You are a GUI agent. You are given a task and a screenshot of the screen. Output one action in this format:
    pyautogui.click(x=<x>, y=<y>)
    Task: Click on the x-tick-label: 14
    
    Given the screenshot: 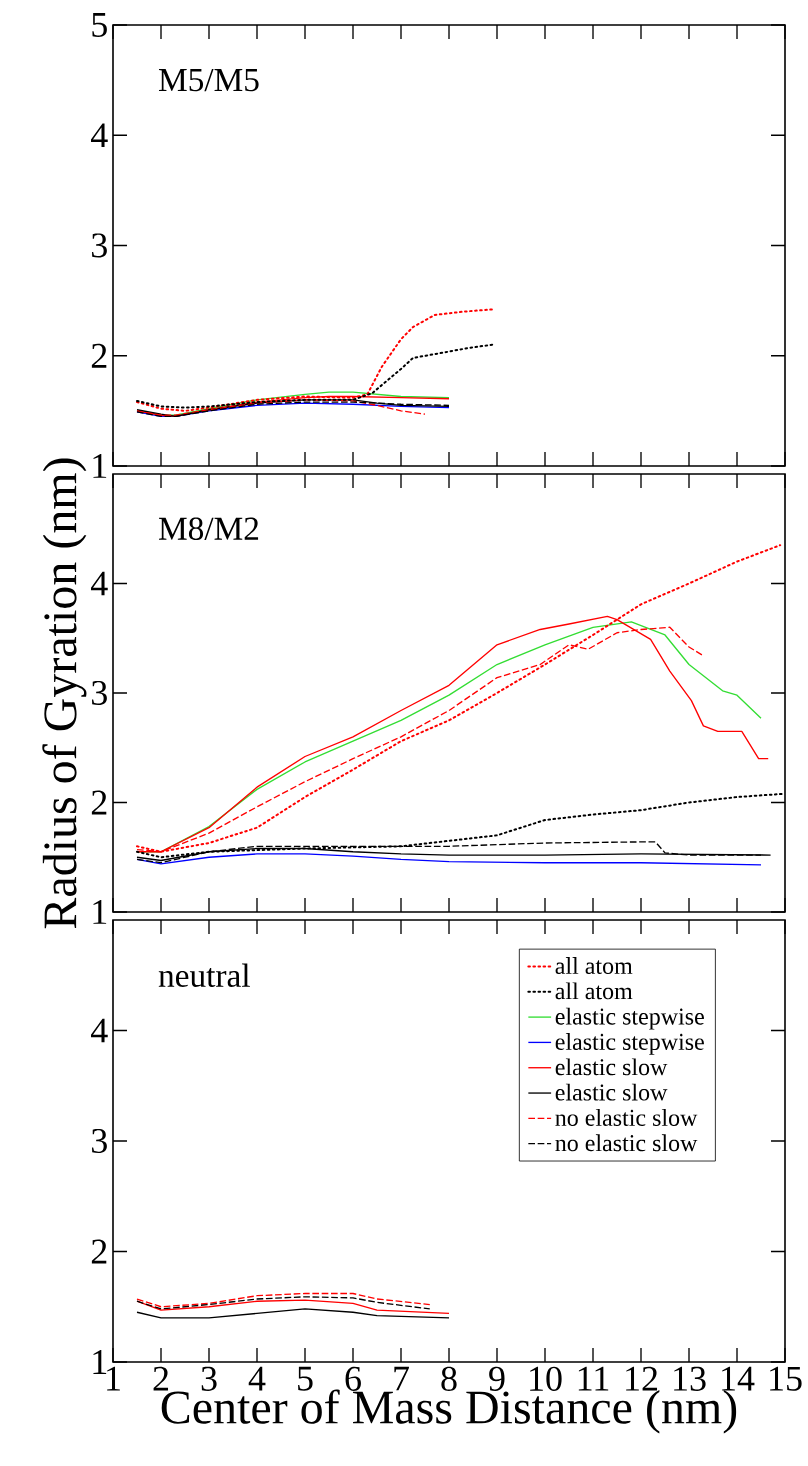 What is the action you would take?
    pyautogui.click(x=738, y=1378)
    